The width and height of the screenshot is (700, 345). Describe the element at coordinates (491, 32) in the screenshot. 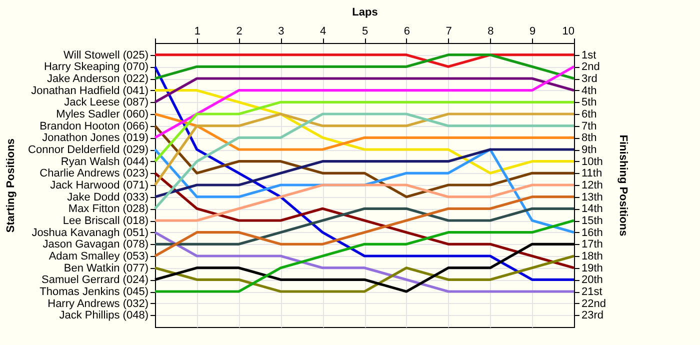

I see `x-tick-label: 8` at that location.